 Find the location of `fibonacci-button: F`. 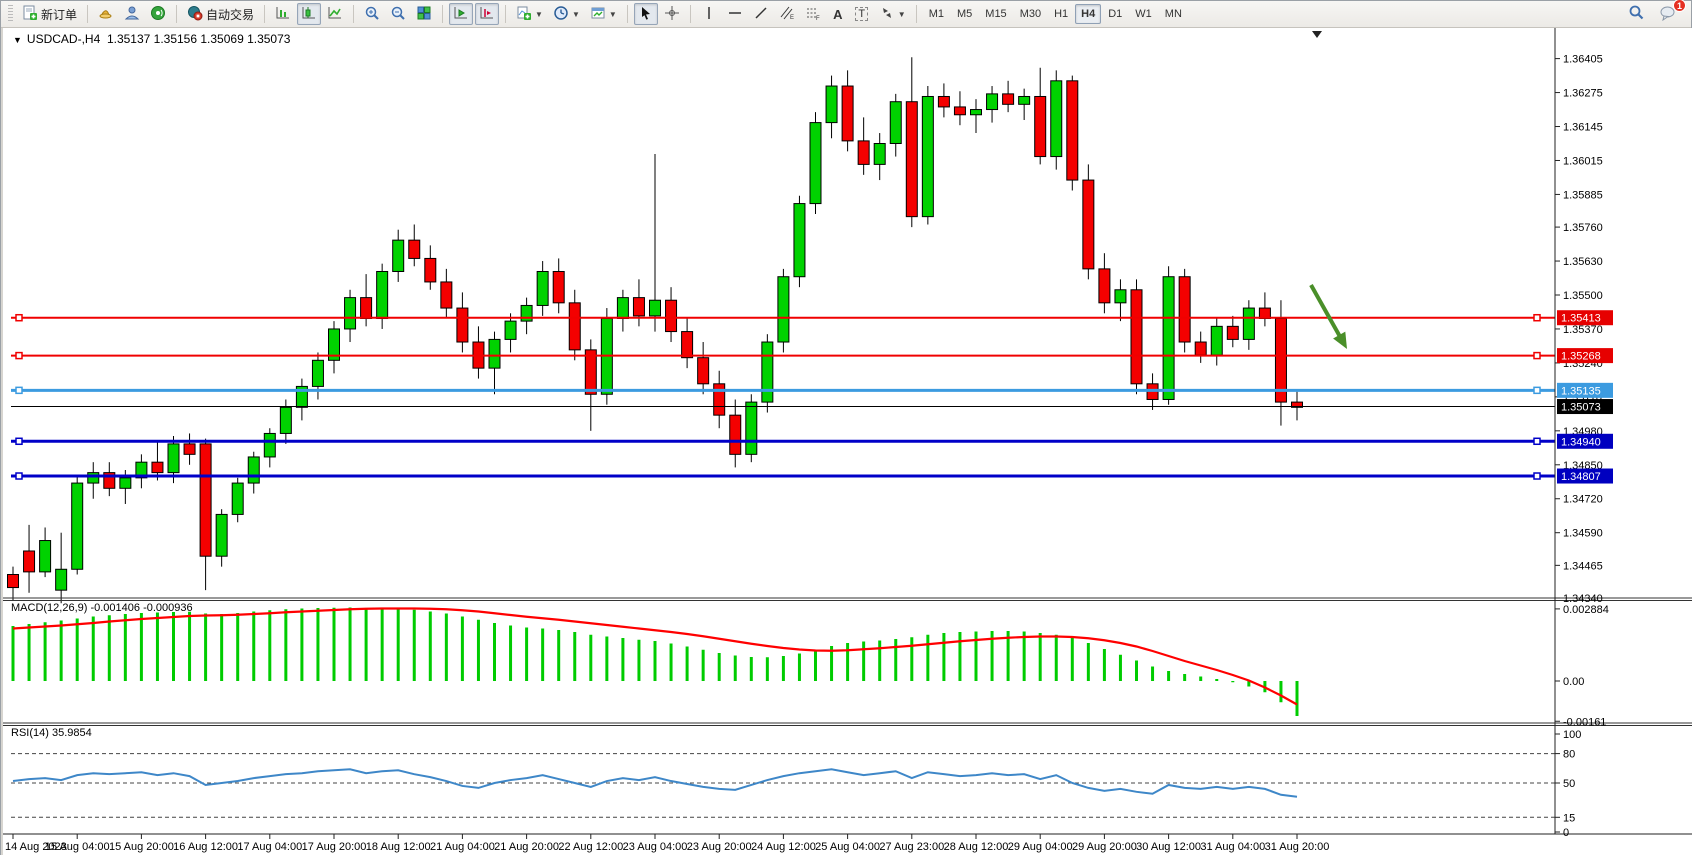

fibonacci-button: F is located at coordinates (813, 14).